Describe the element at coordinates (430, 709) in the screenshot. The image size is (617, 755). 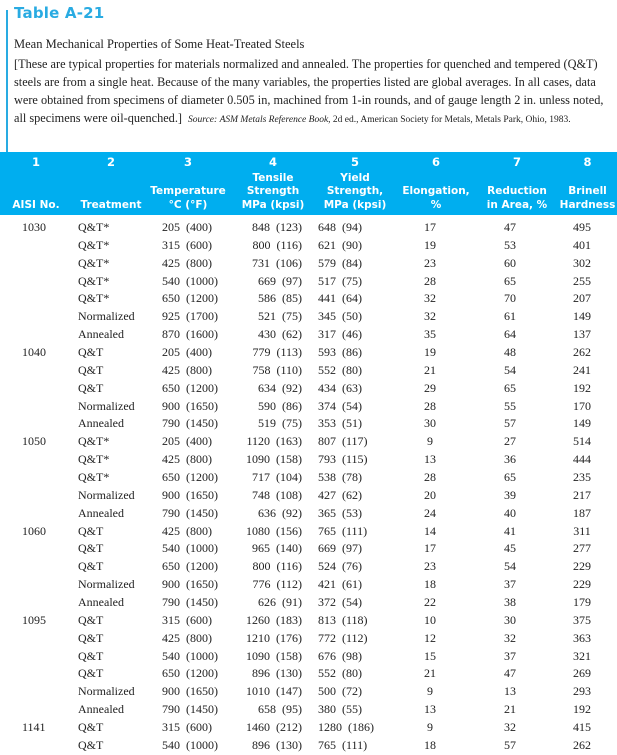
I see `cell-elongation: 13` at that location.